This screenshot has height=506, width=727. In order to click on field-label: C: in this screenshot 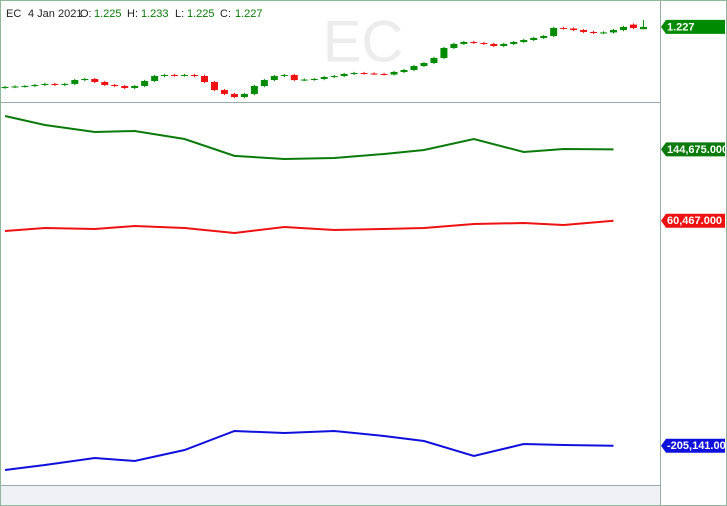, I will do `click(225, 14)`.